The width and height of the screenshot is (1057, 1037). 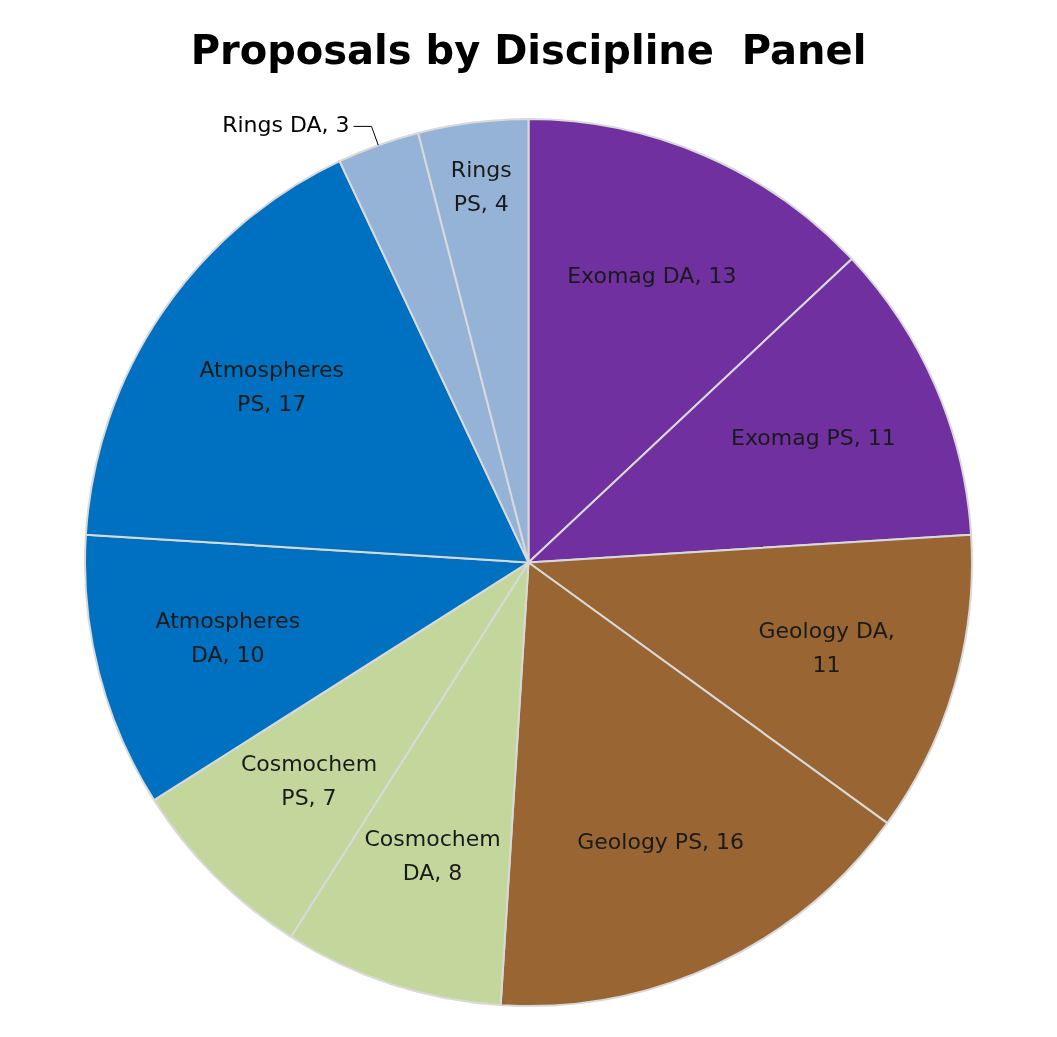 I want to click on slice-label: Geology PS, 16, so click(x=661, y=842).